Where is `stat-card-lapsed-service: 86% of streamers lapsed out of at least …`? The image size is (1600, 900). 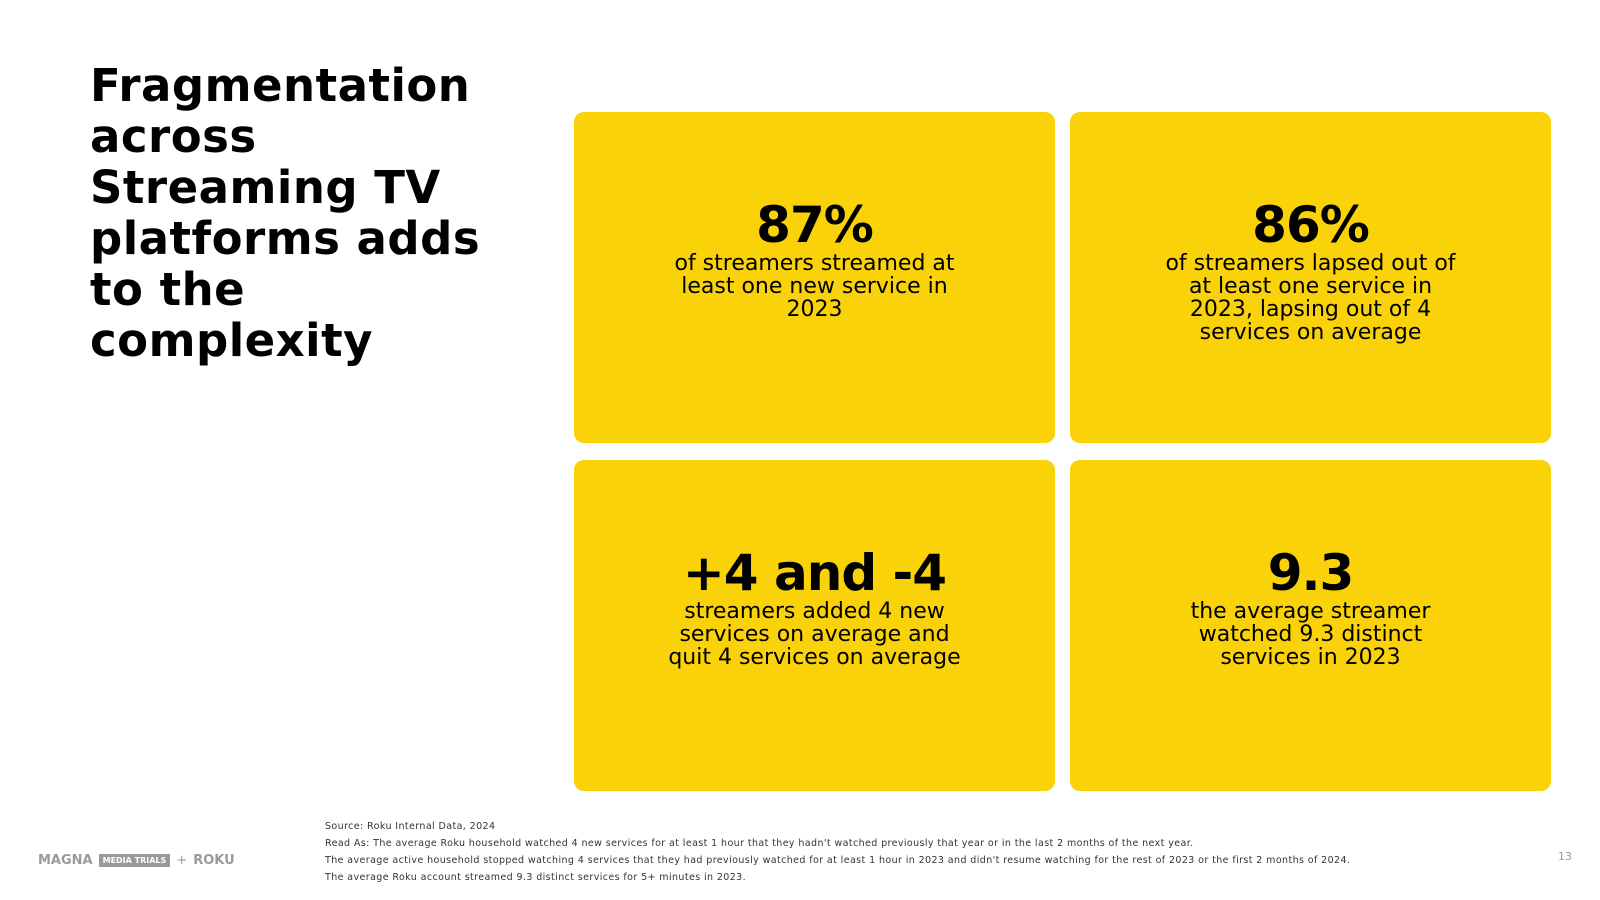 stat-card-lapsed-service: 86% of streamers lapsed out of at least … is located at coordinates (1310, 277).